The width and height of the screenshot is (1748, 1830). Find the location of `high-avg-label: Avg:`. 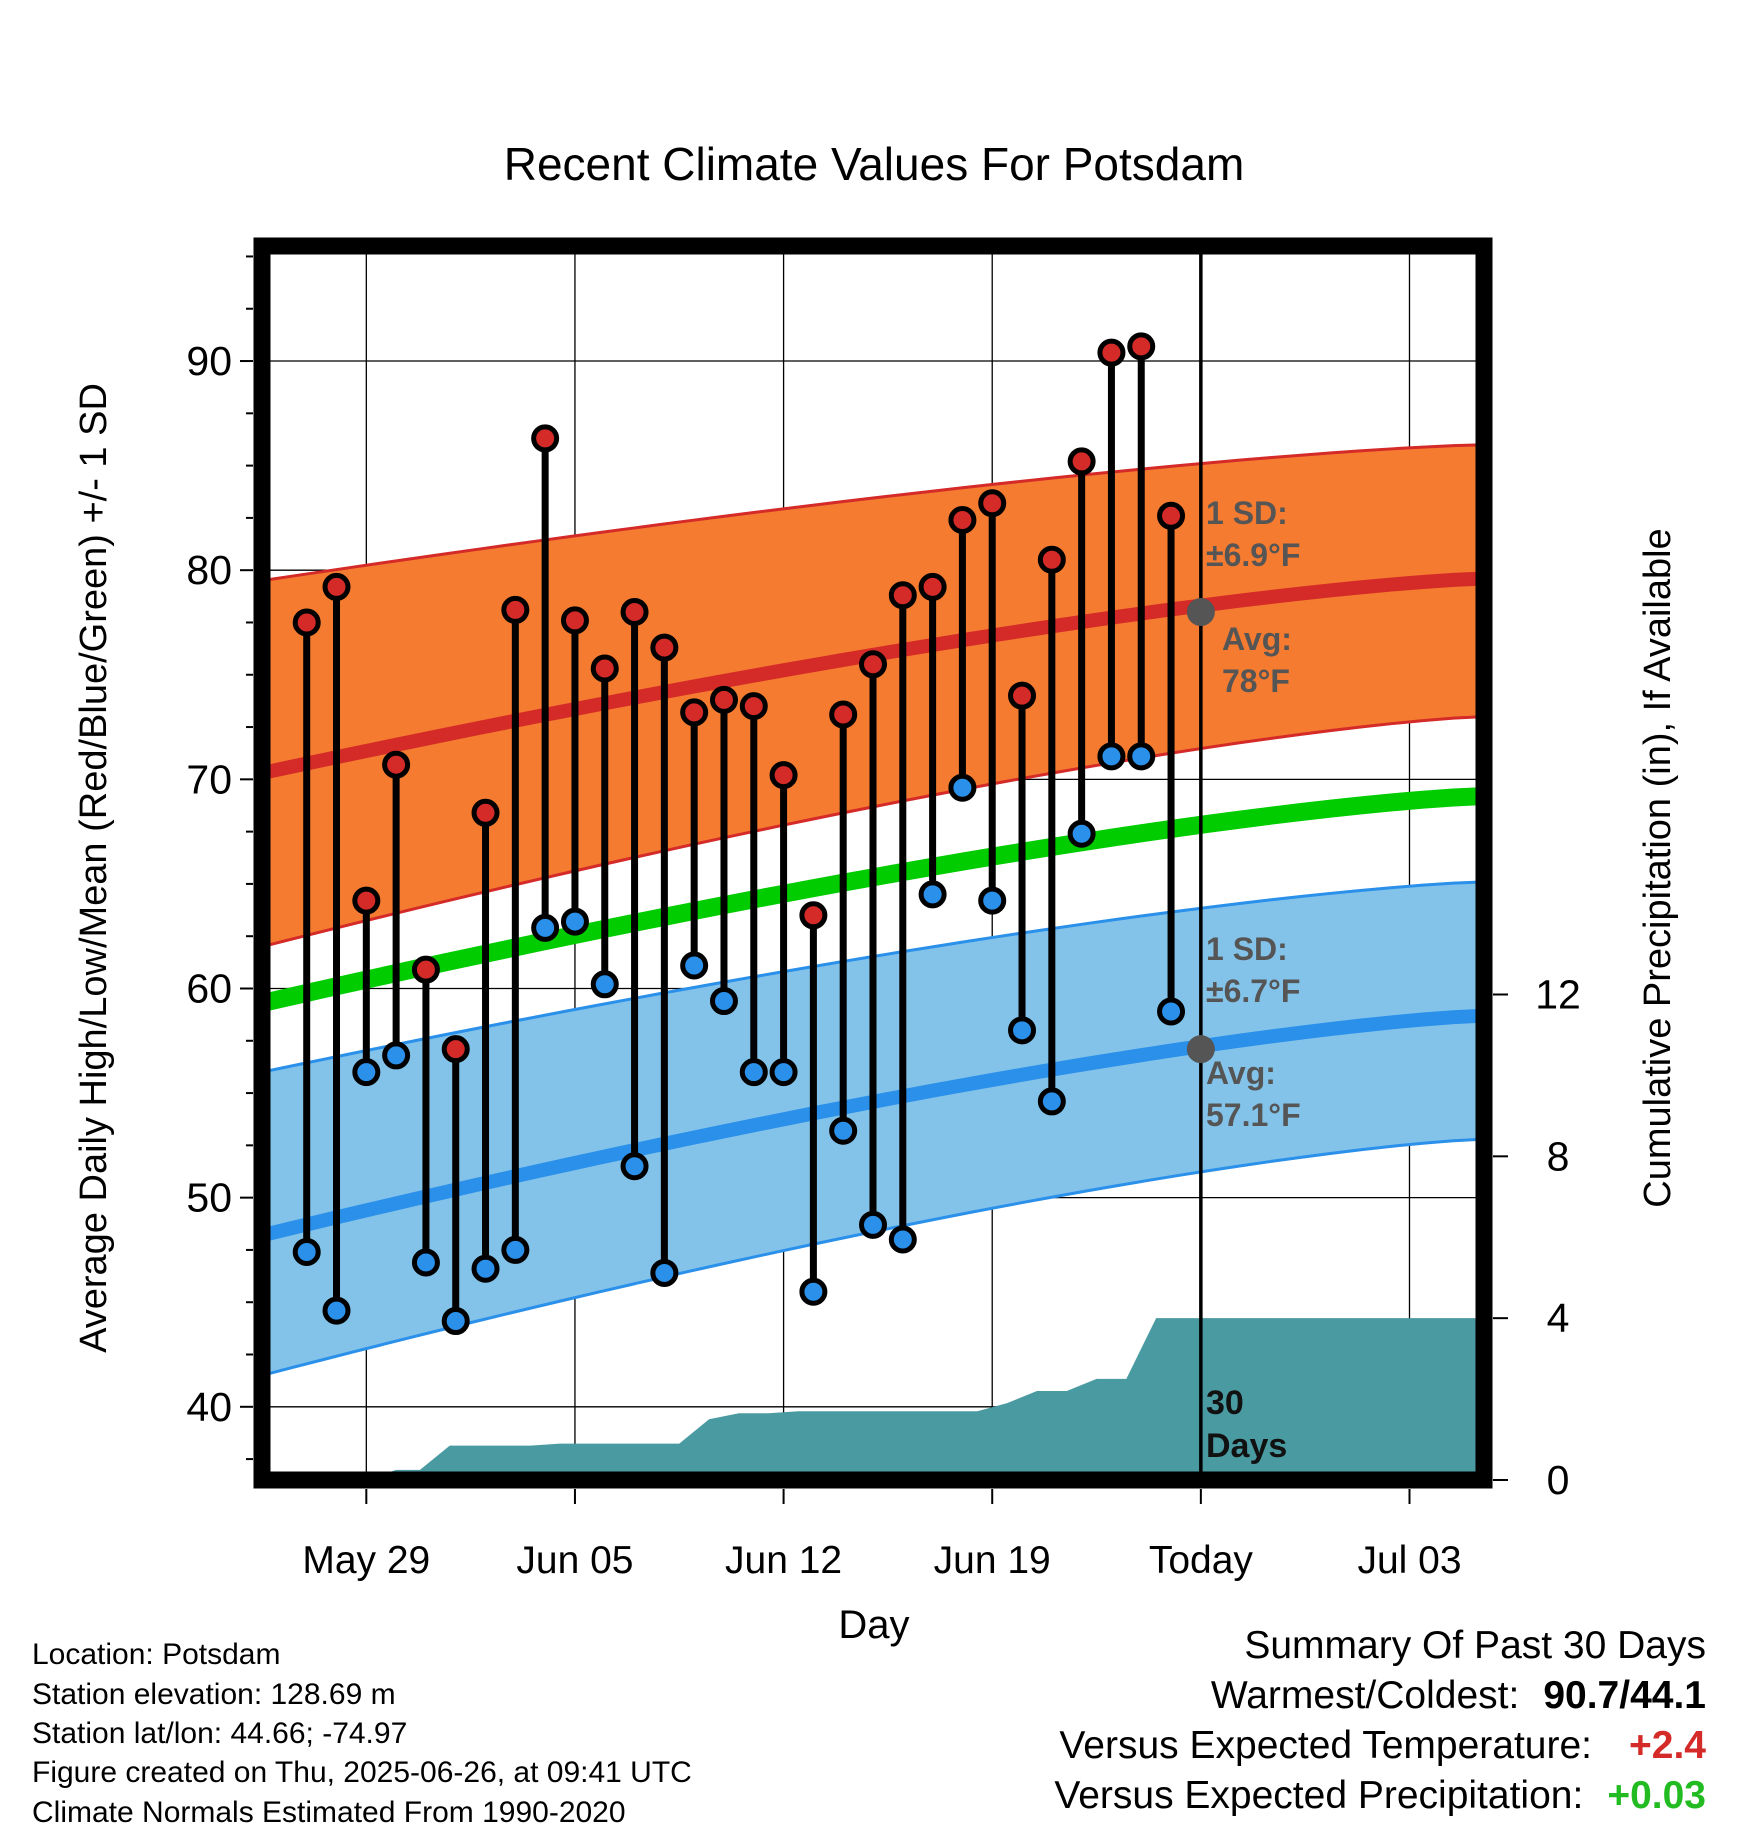

high-avg-label: Avg: is located at coordinates (1257, 639).